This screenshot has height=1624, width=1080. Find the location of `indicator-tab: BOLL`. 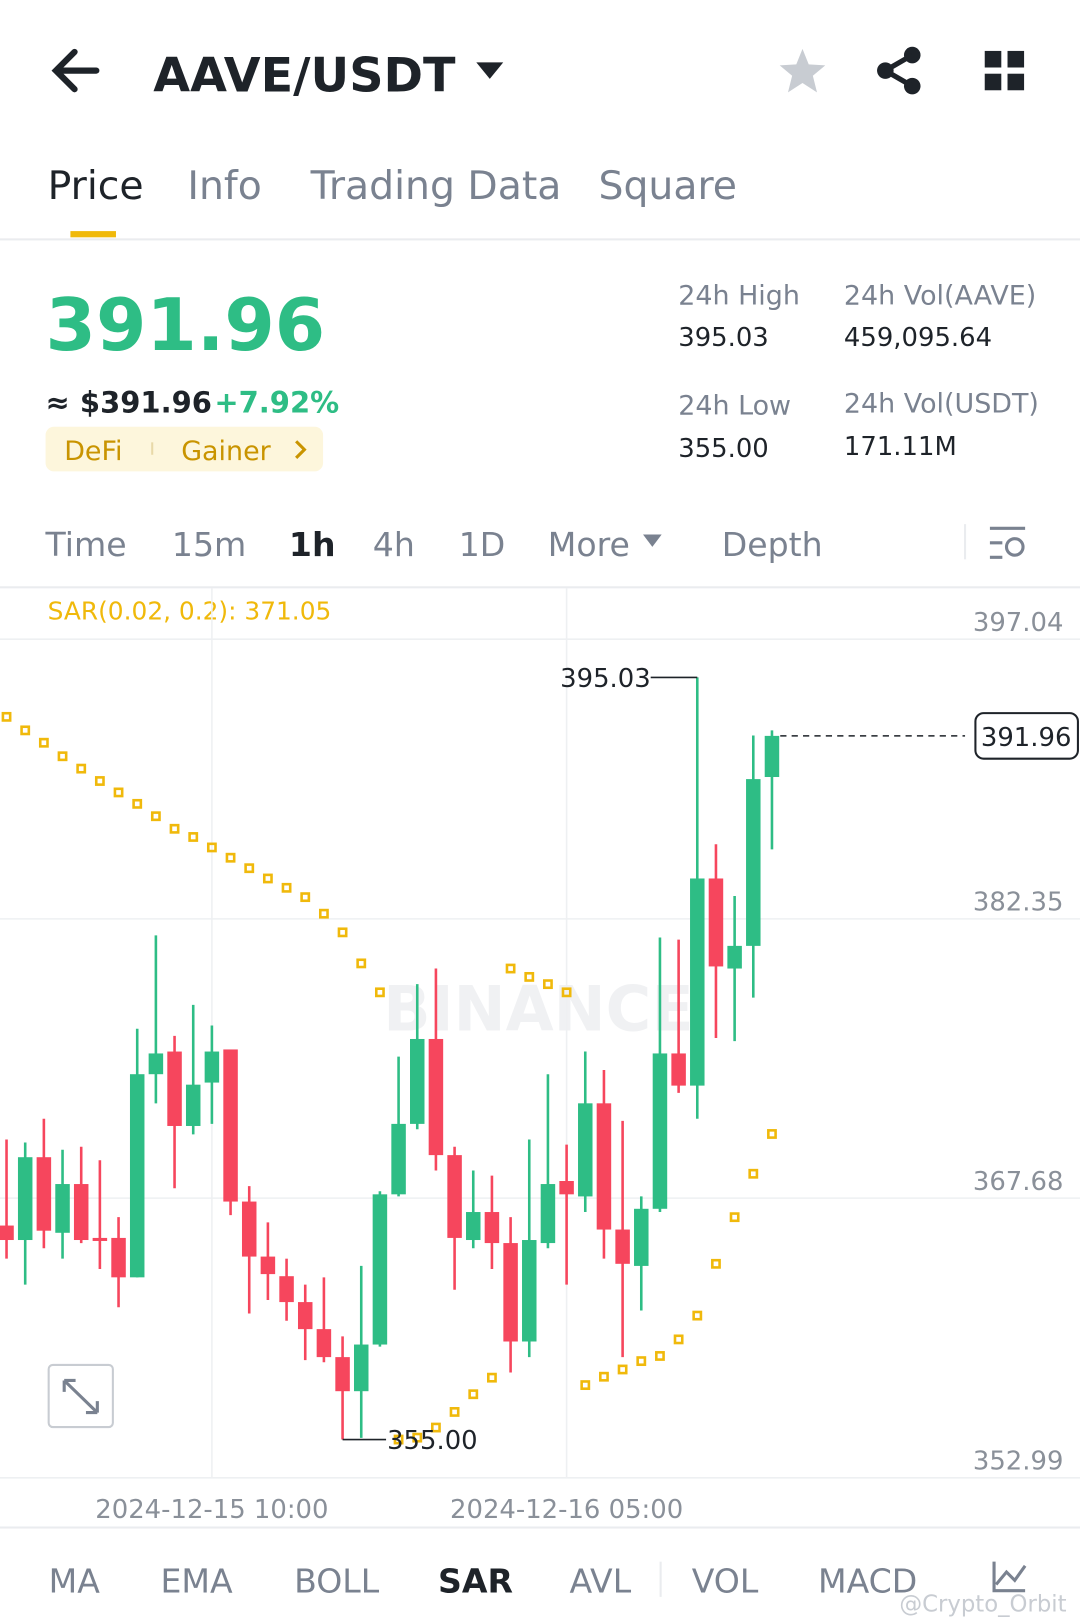

indicator-tab: BOLL is located at coordinates (337, 1581).